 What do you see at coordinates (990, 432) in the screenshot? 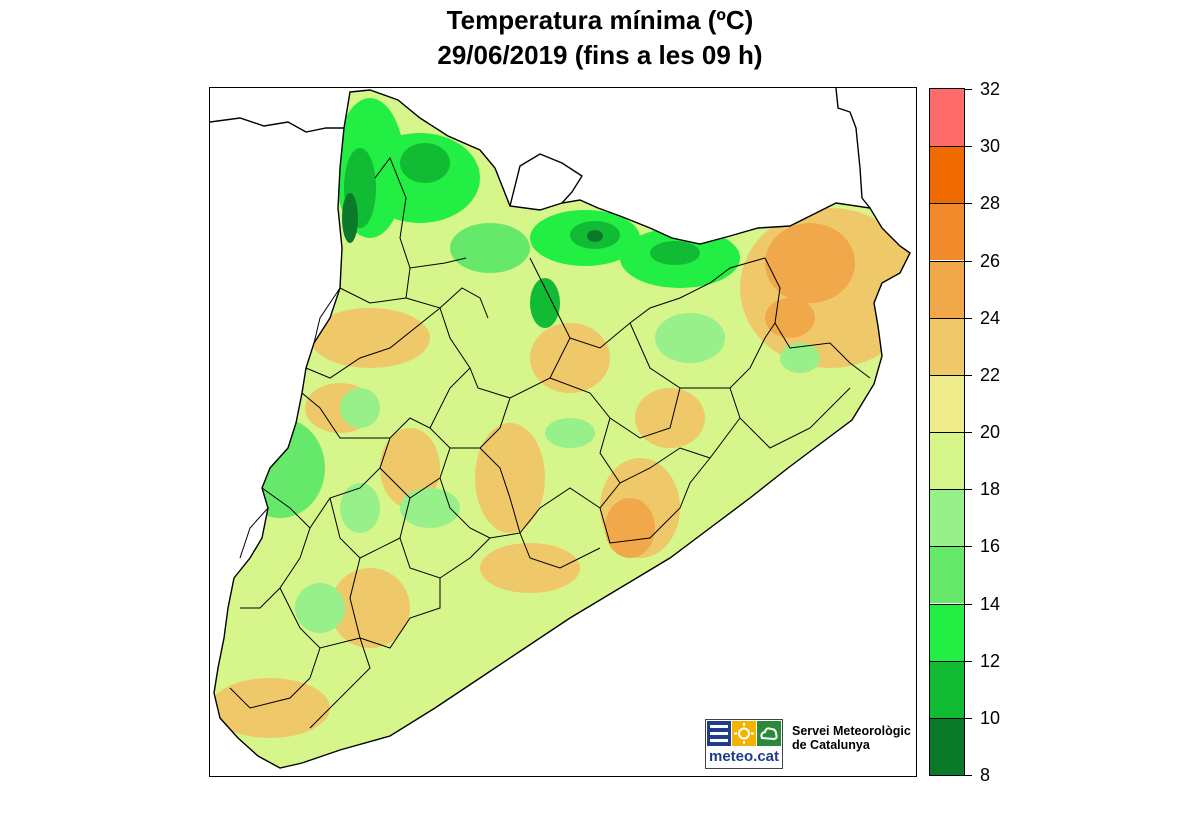
I see `color-scale-tick-label: 20` at bounding box center [990, 432].